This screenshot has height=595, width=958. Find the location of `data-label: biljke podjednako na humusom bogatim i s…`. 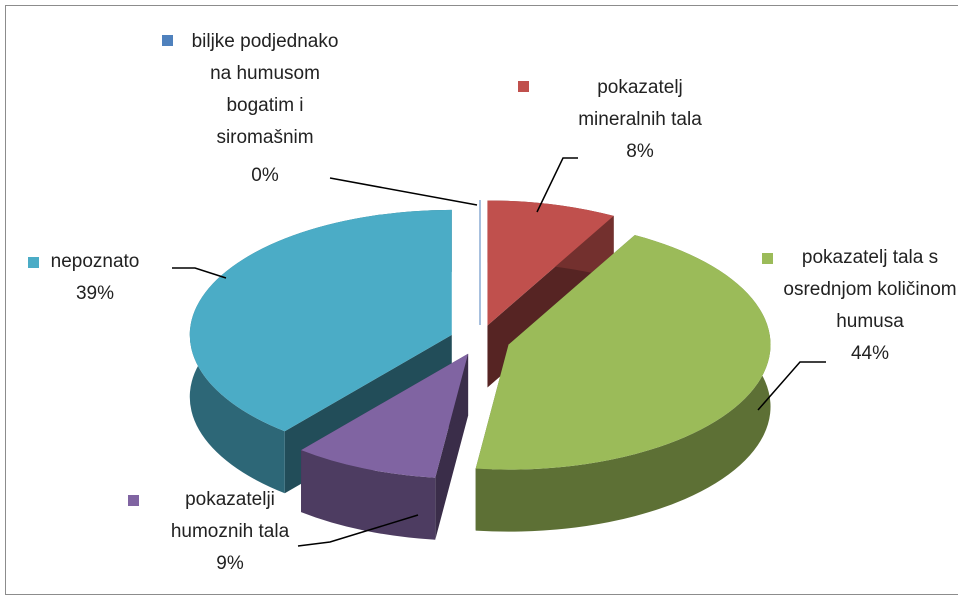

data-label: biljke podjednako na humusom bogatim i s… is located at coordinates (265, 109).